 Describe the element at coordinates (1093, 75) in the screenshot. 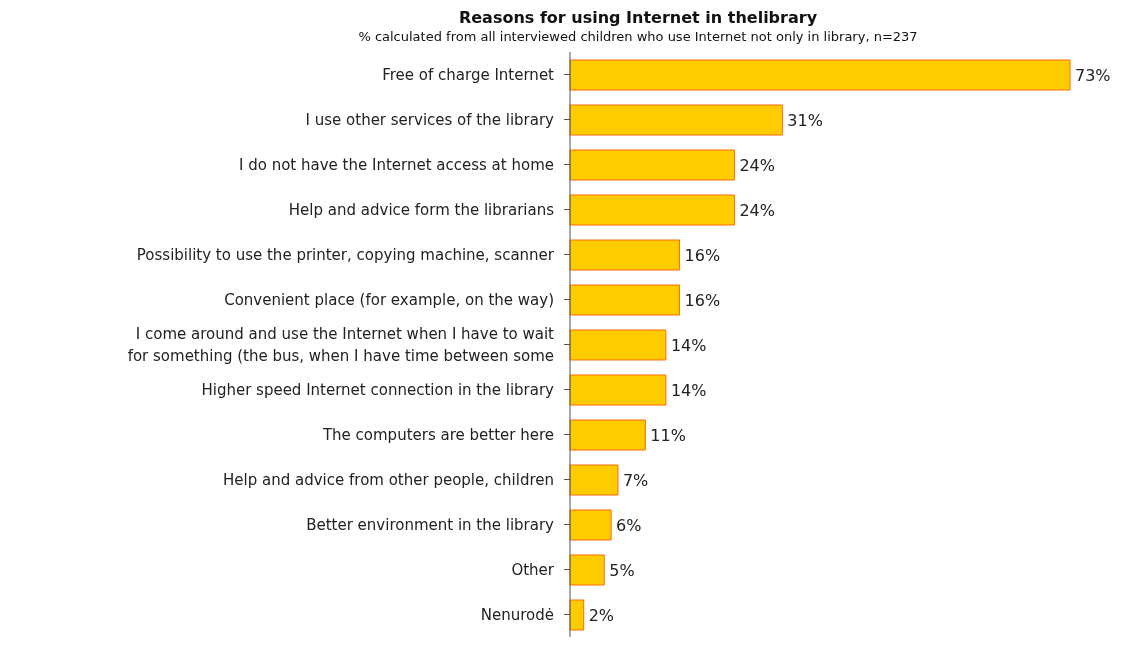

I see `data-label: 73%` at that location.